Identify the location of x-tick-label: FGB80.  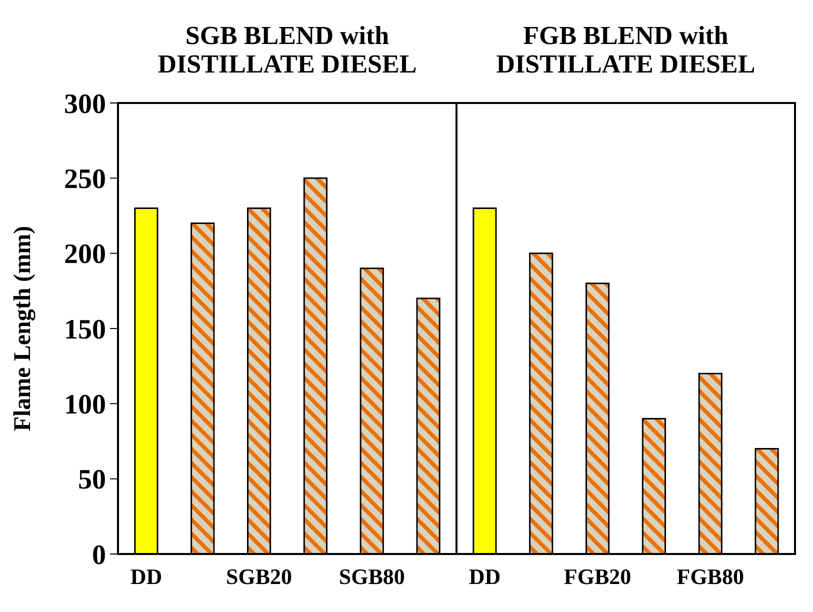
(710, 576).